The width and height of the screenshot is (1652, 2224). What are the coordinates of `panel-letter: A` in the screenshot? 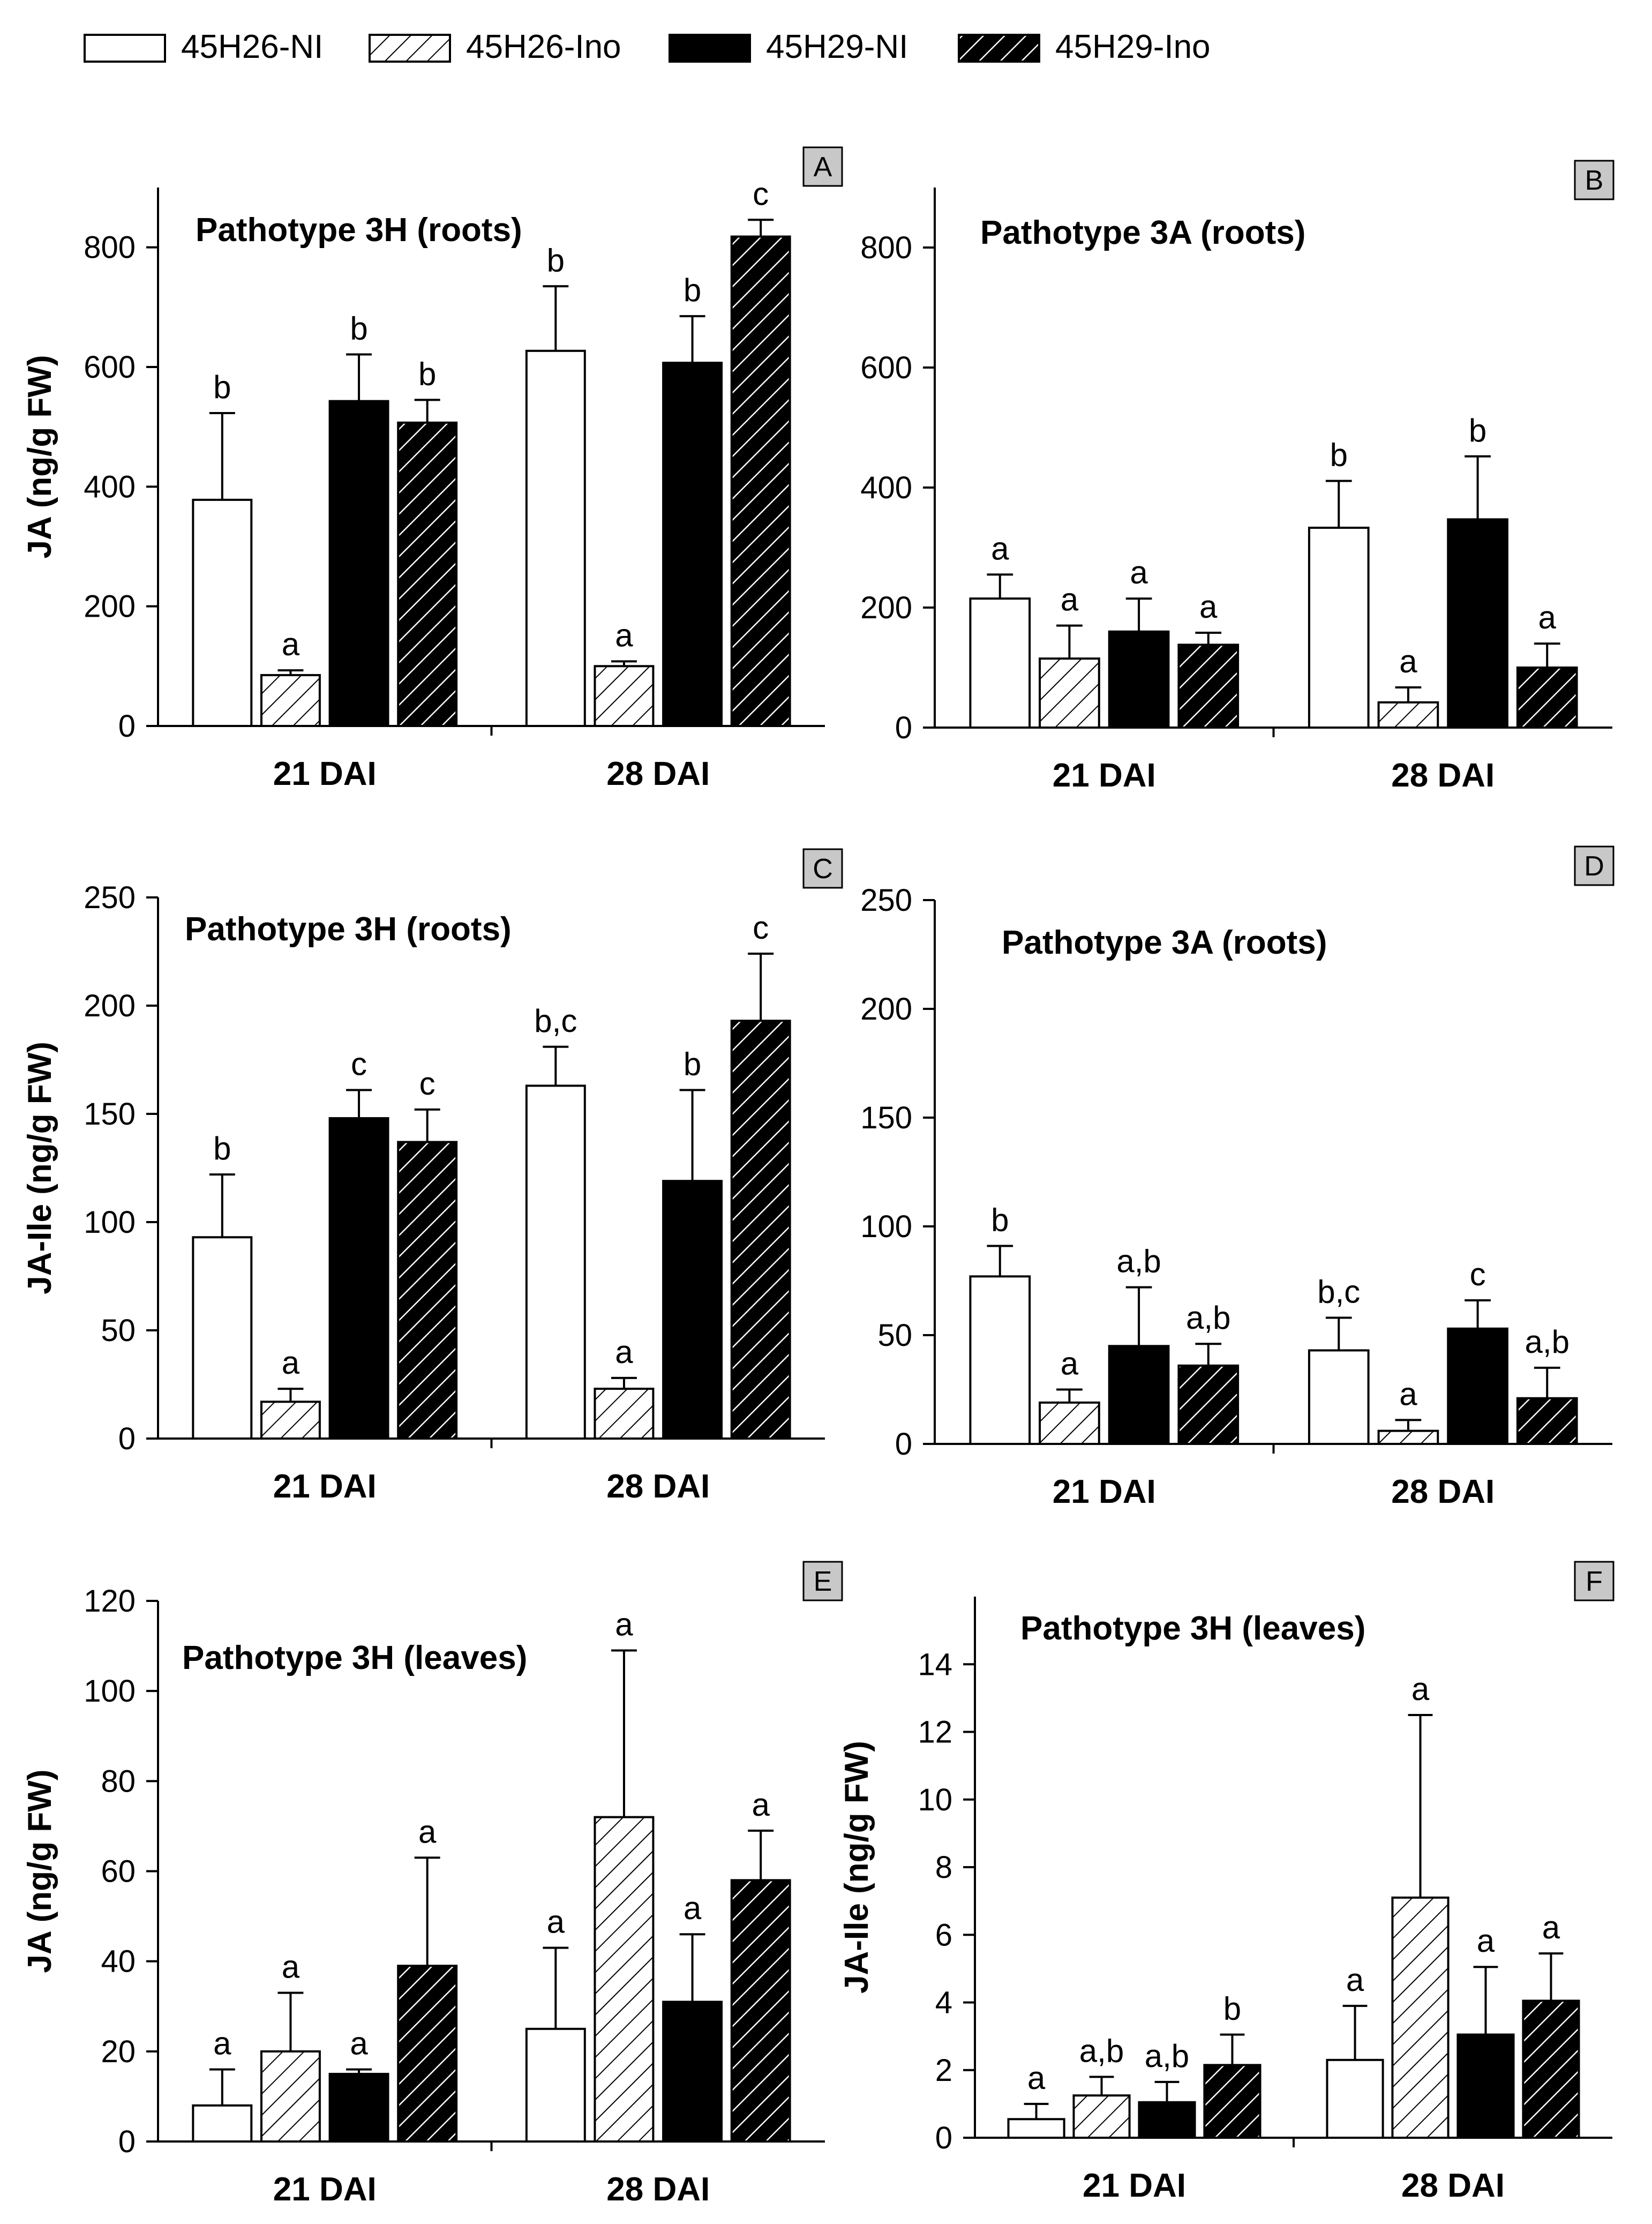 It's located at (823, 168).